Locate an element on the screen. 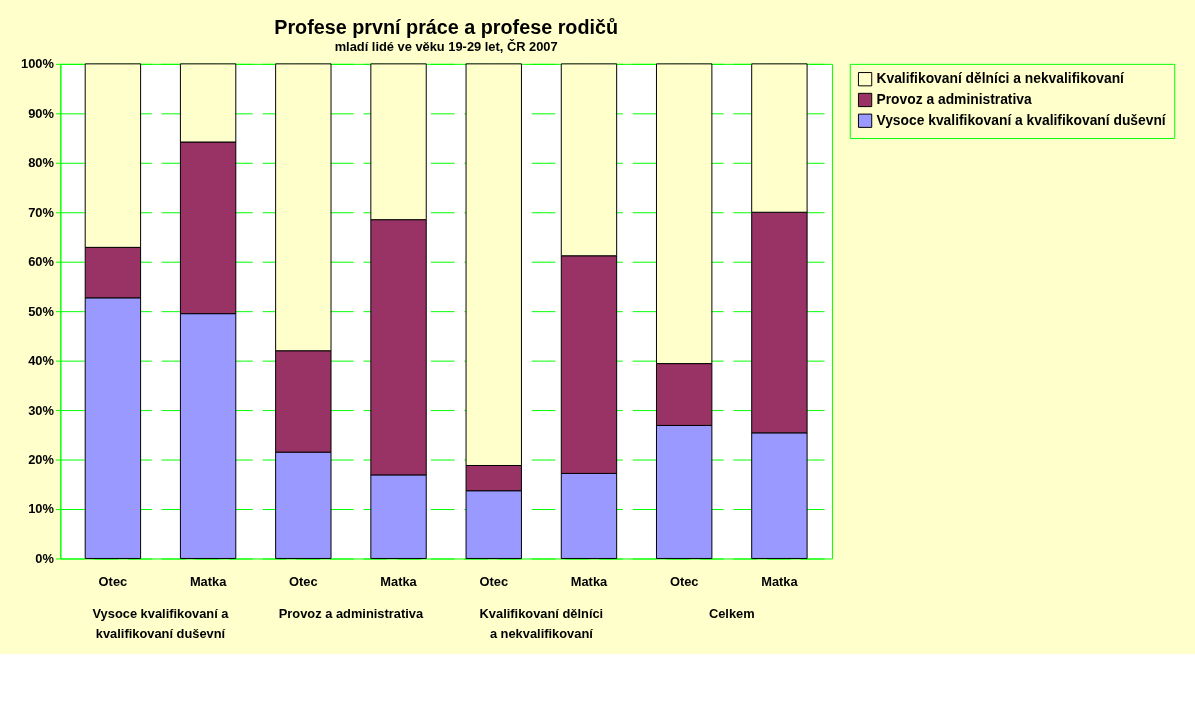 The image size is (1195, 725). legend-label: Provoz a administrativa is located at coordinates (954, 98).